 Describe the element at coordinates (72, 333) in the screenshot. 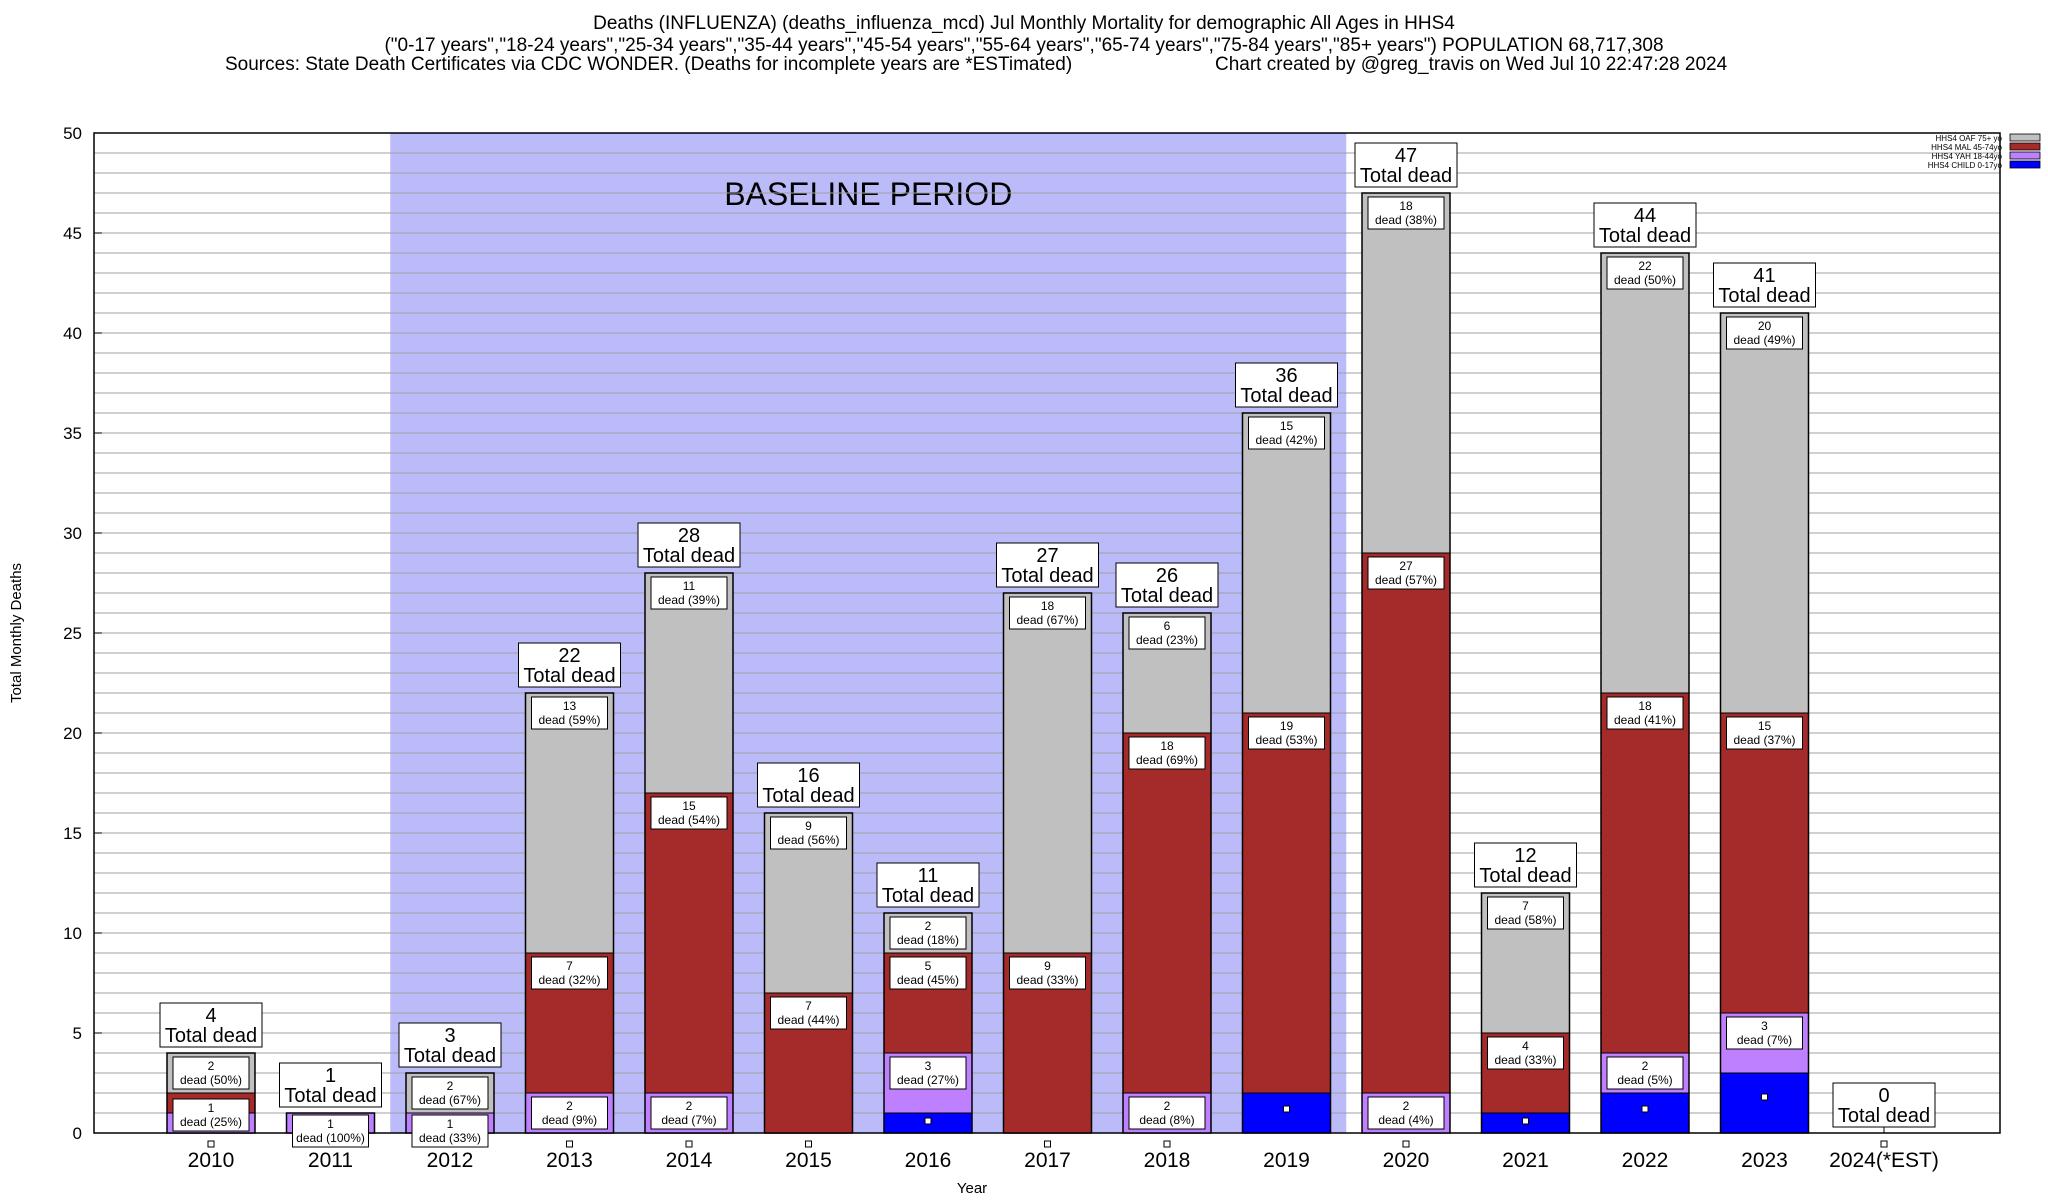

I see `y-tick-label: 40` at that location.